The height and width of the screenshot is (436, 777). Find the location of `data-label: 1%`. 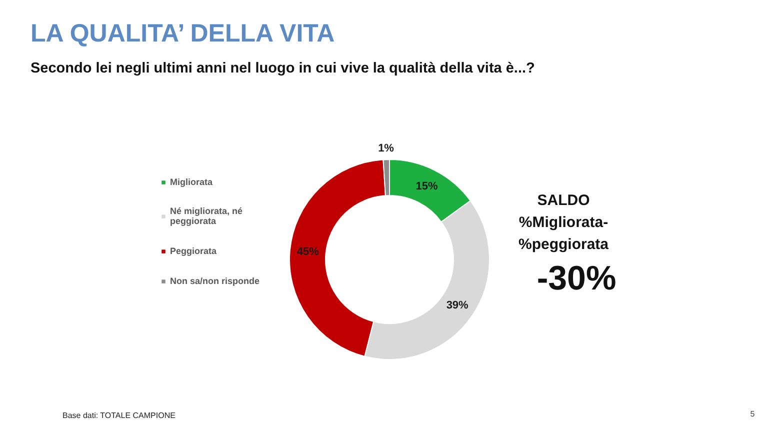

data-label: 1% is located at coordinates (386, 148).